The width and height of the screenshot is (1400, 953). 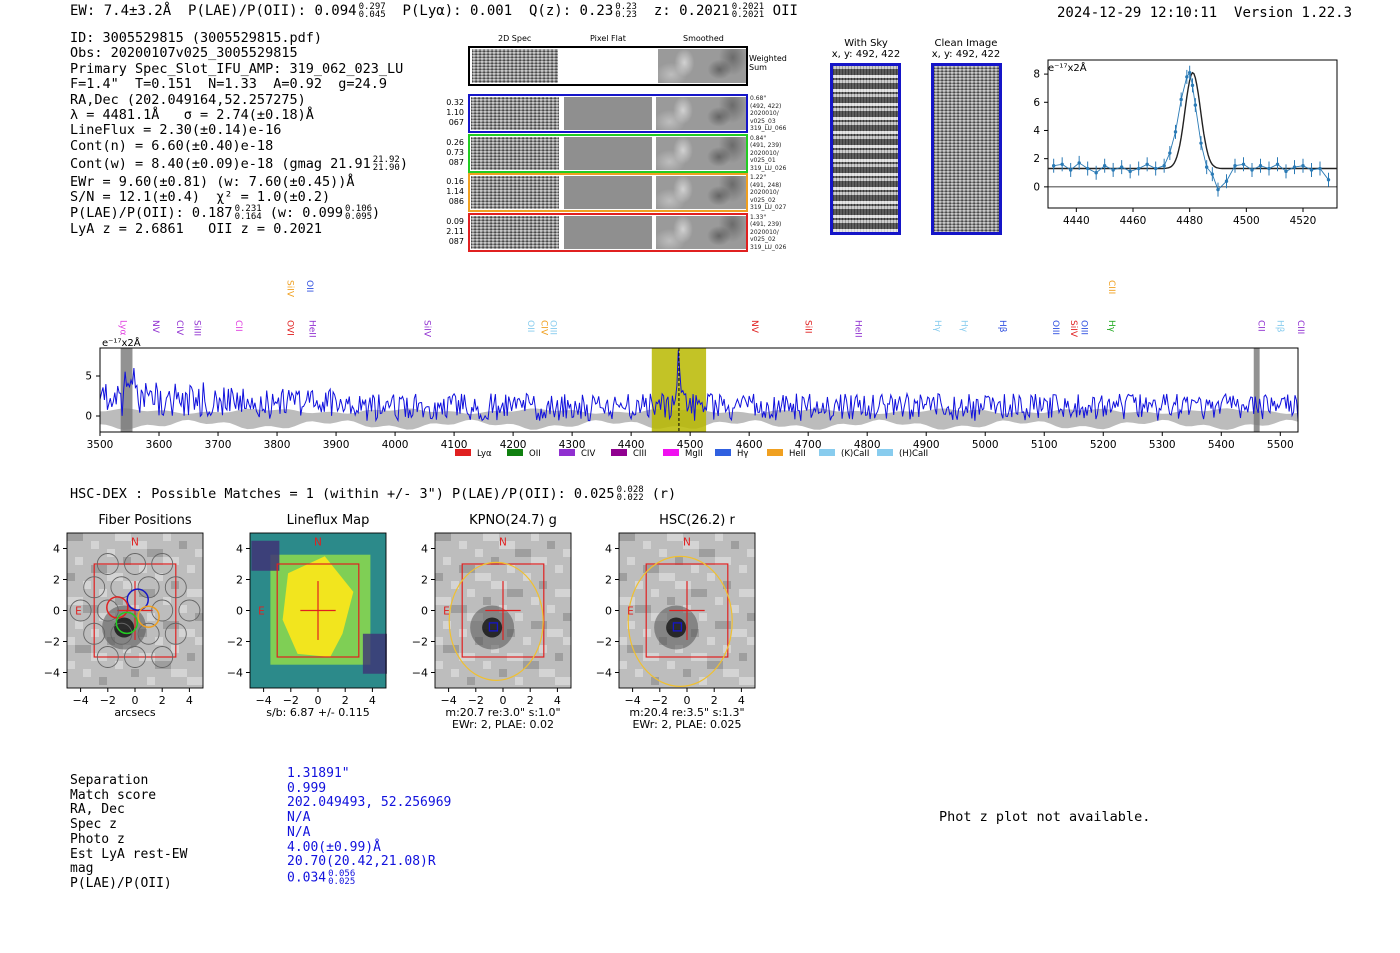 What do you see at coordinates (334, 847) in the screenshot?
I see `match-value: 4.00(±0.99)Å` at bounding box center [334, 847].